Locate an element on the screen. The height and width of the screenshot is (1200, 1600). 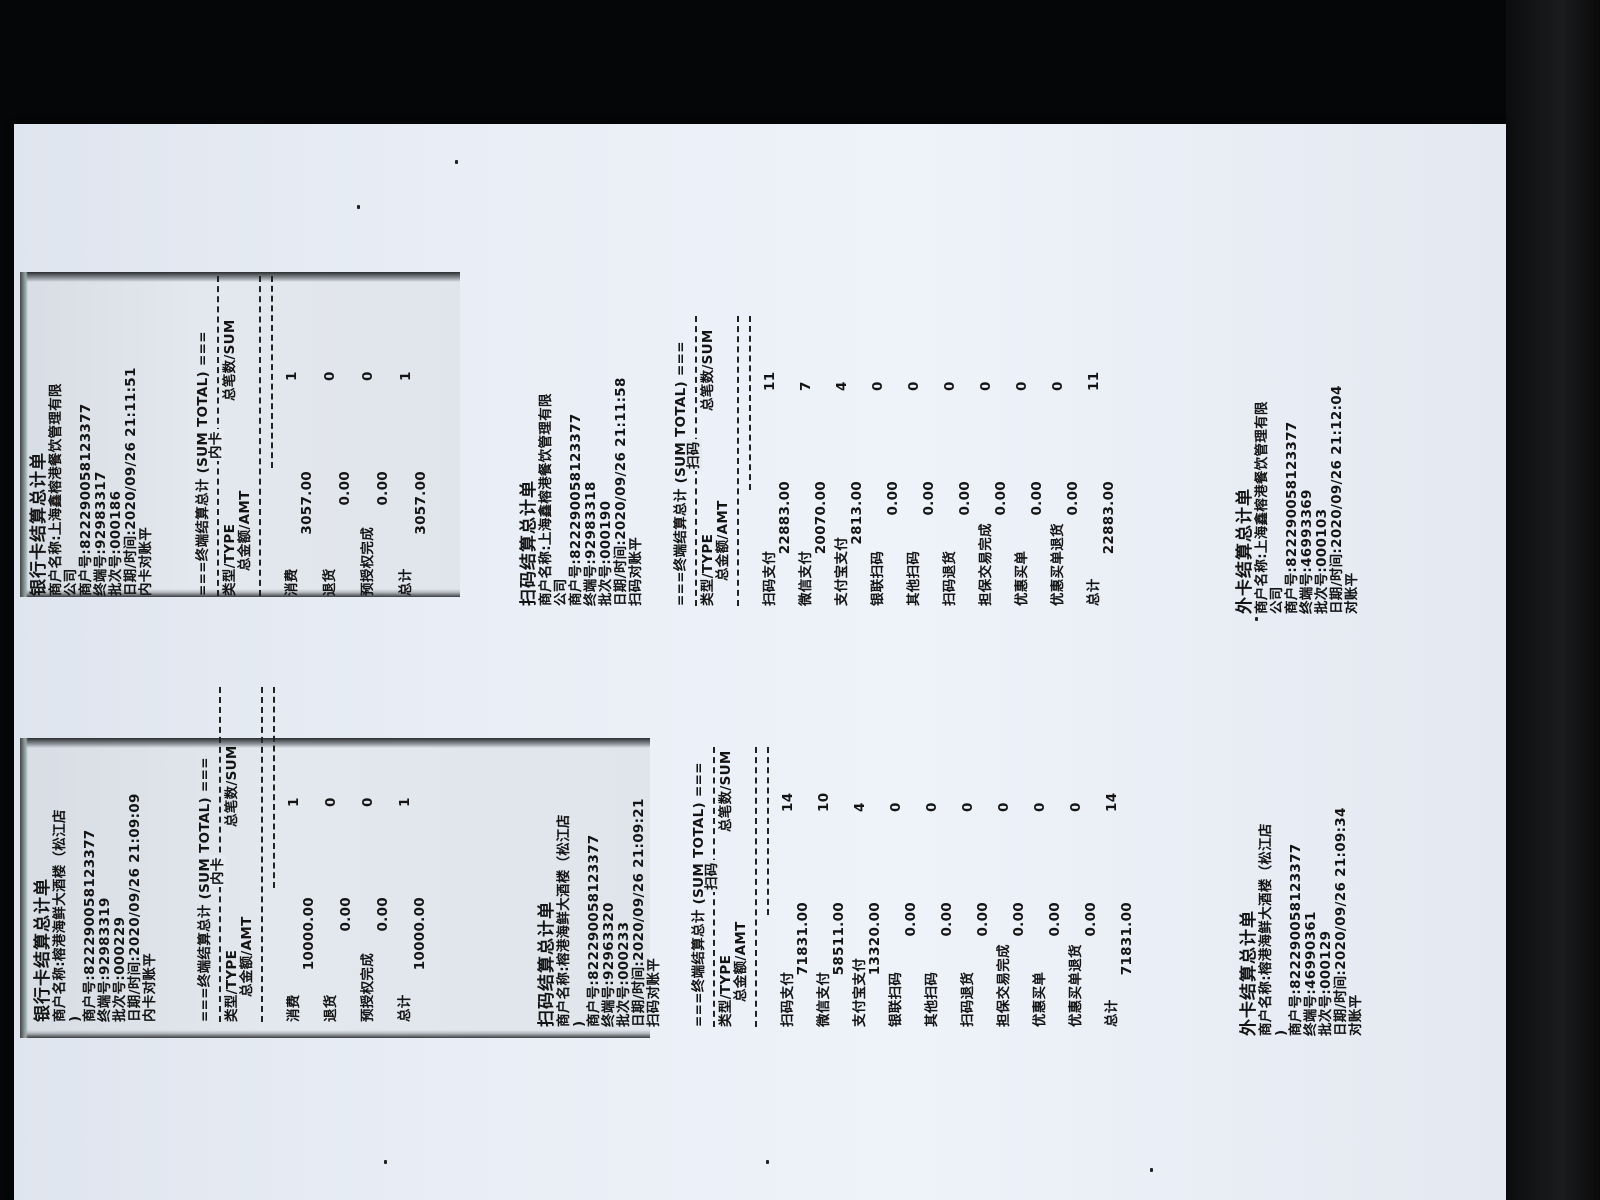
receipt-header-line: 商户名称:榕港海鲜大酒楼（松江店 is located at coordinates (1266, 929).